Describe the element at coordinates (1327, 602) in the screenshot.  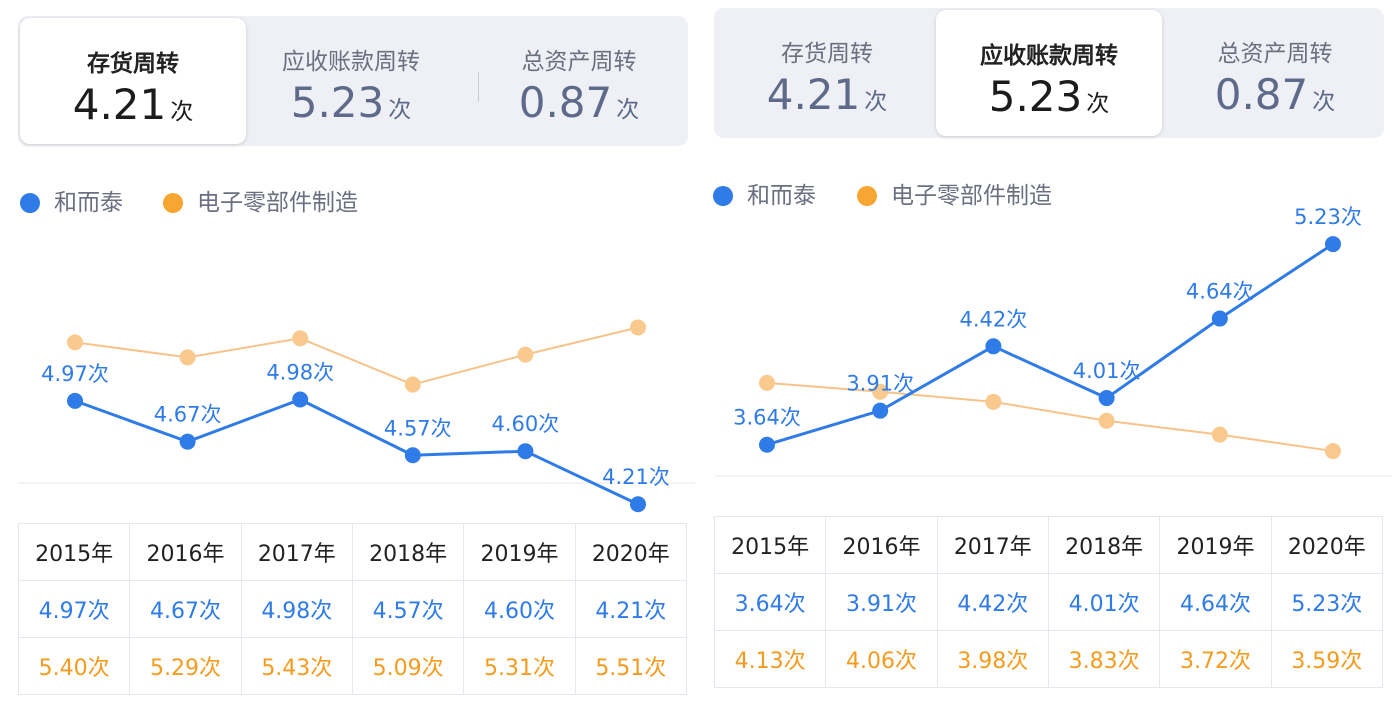
I see `value-cell: 5.23次` at that location.